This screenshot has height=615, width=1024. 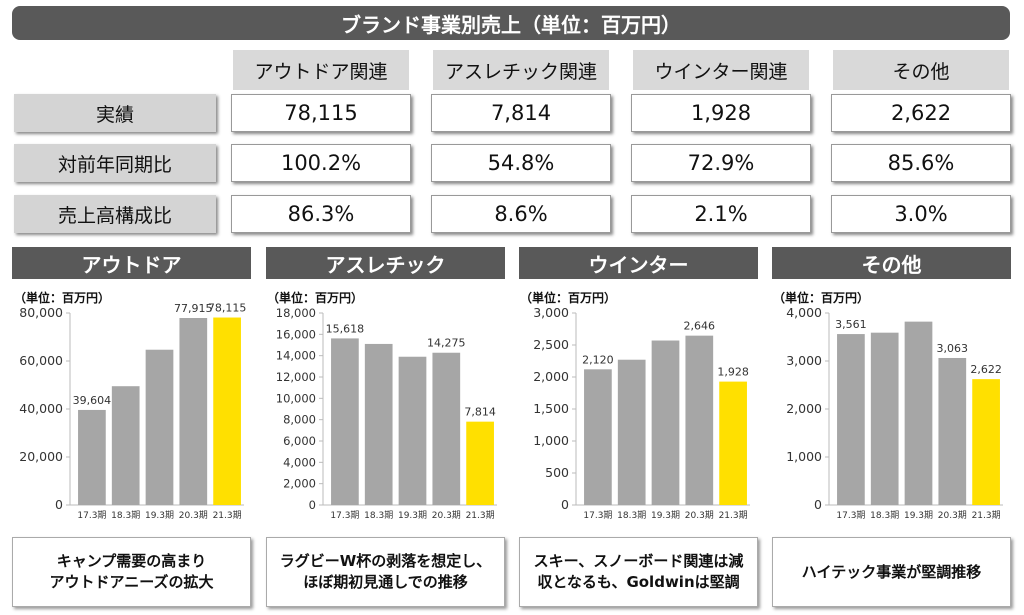 I want to click on note-line: スキー、スノーボード関連は減, so click(x=638, y=561).